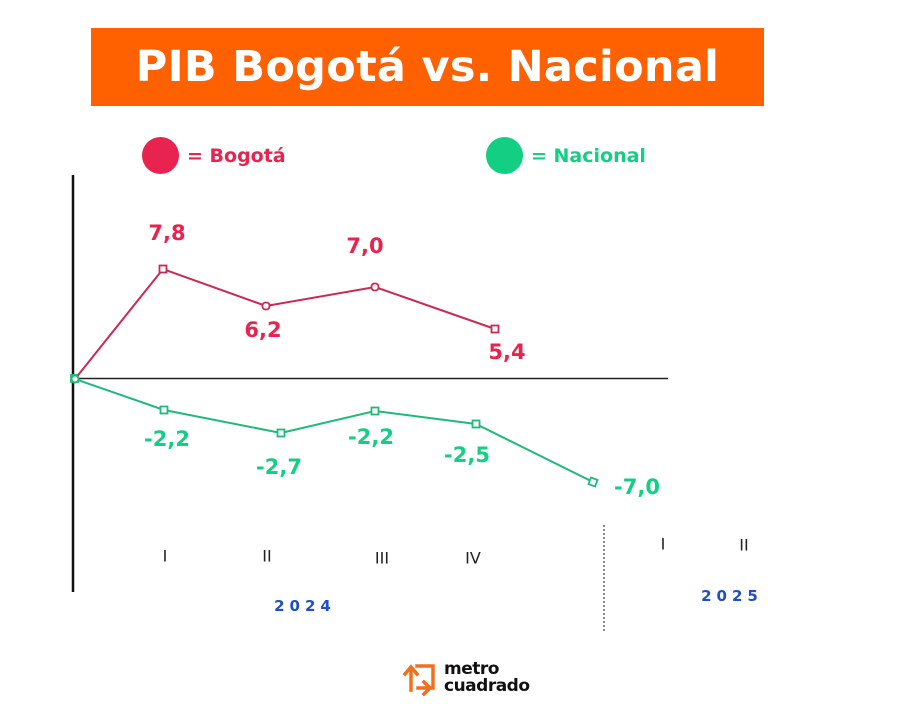  Describe the element at coordinates (329, 299) in the screenshot. I see `bogota-markers` at that location.